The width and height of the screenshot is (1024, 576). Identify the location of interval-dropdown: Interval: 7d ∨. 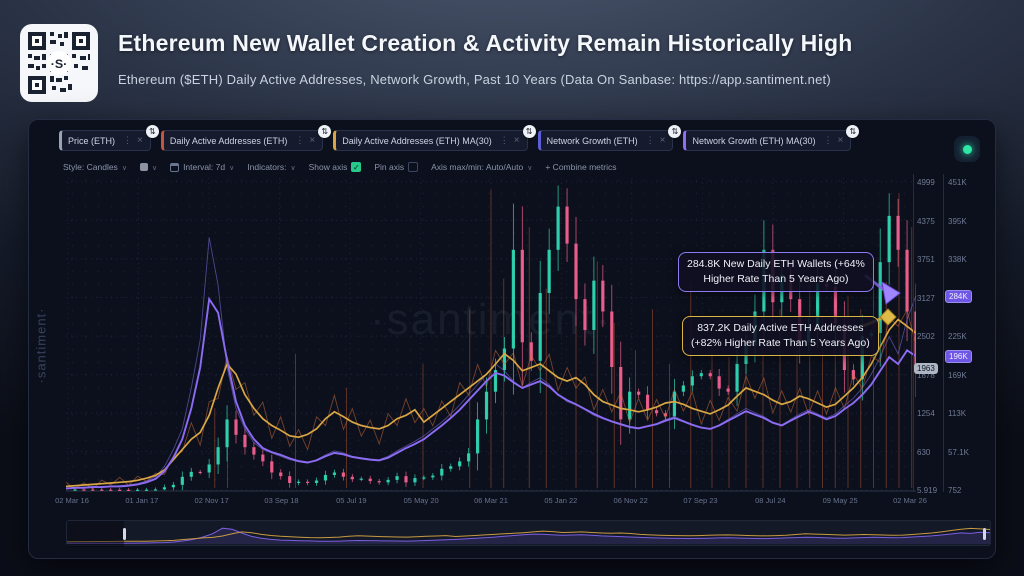
(202, 167).